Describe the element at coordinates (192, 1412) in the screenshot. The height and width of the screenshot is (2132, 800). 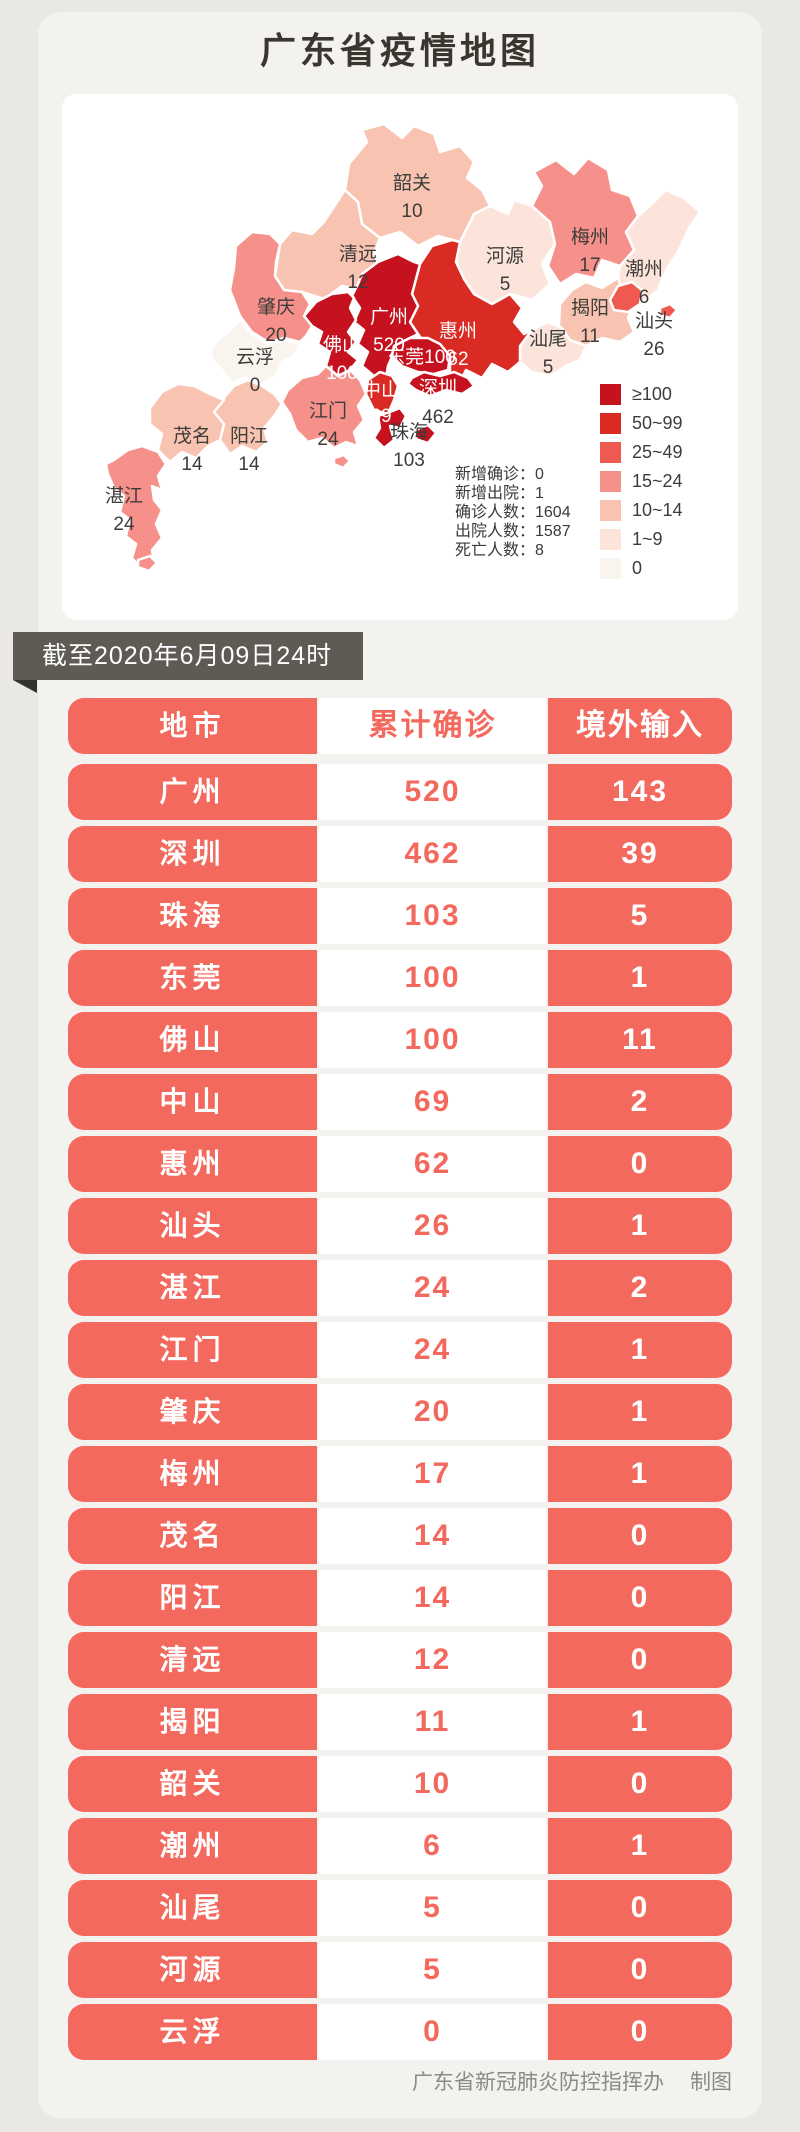
I see `city-name-cell: 肇庆` at that location.